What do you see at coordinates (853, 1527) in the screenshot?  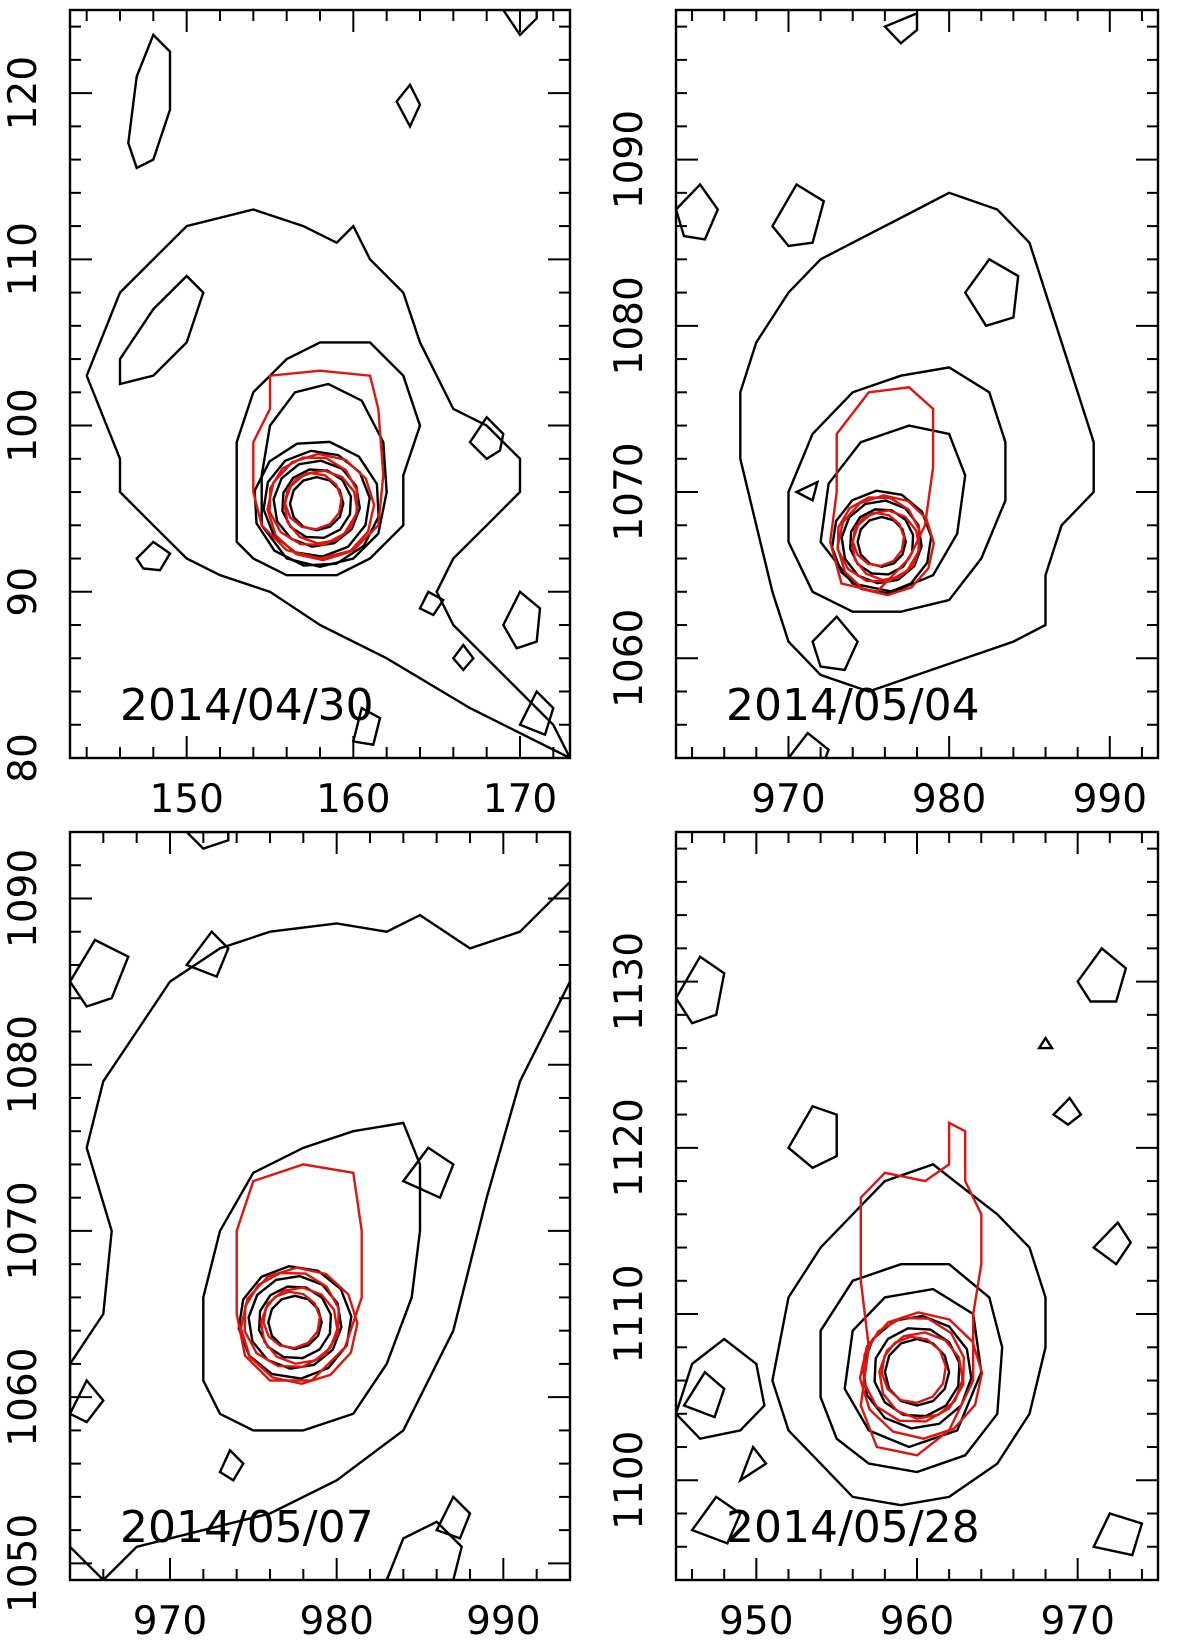 I see `date-annotation: 2014/05/28` at bounding box center [853, 1527].